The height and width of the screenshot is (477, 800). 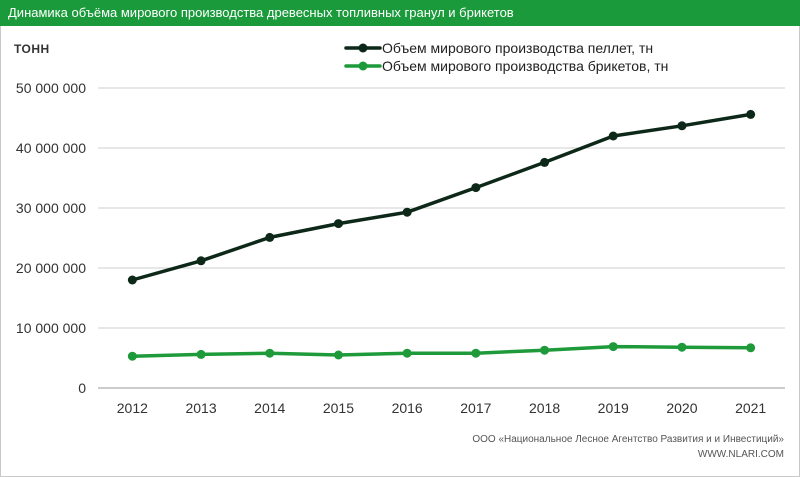 What do you see at coordinates (544, 408) in the screenshot?
I see `x-tick-label: 2018` at bounding box center [544, 408].